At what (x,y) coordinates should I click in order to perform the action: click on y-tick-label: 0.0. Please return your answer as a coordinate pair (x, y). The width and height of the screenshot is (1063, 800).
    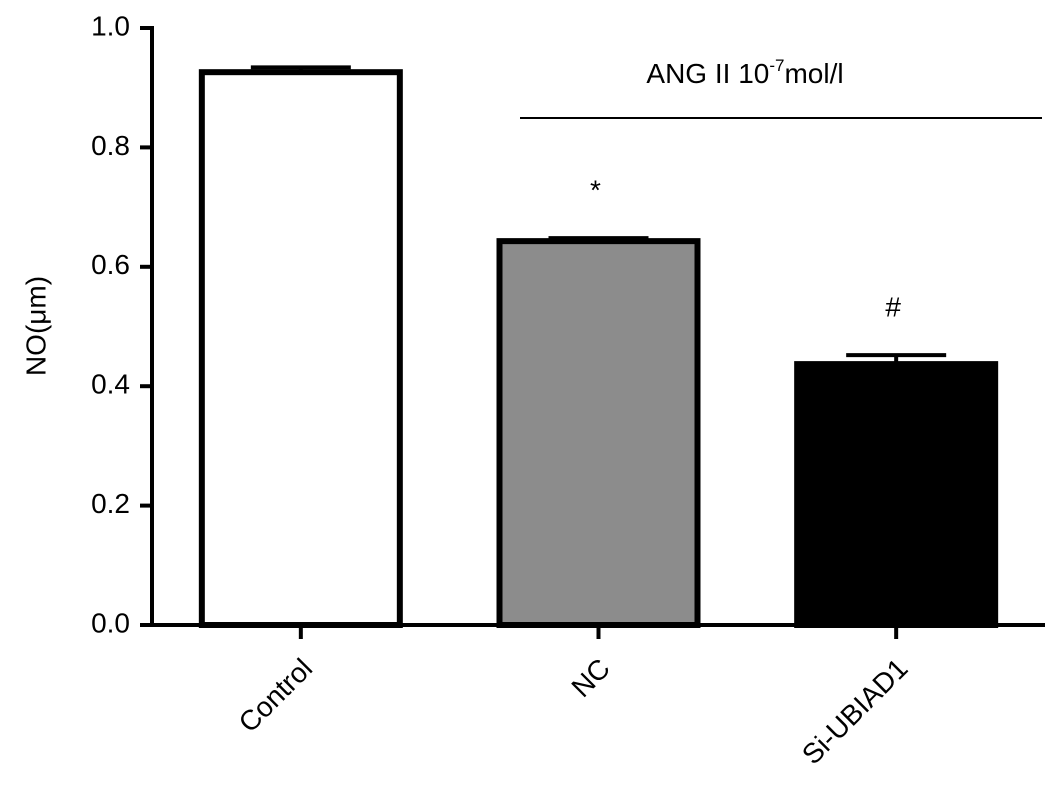
    Looking at the image, I should click on (110, 622).